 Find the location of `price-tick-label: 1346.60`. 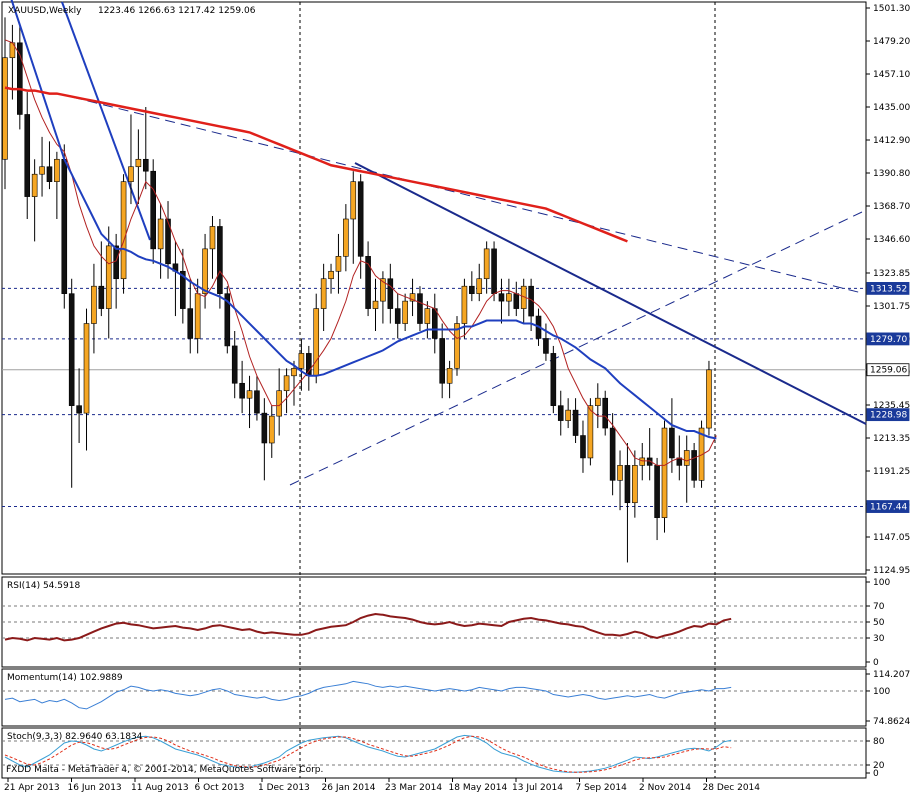

price-tick-label: 1346.60 is located at coordinates (891, 240).